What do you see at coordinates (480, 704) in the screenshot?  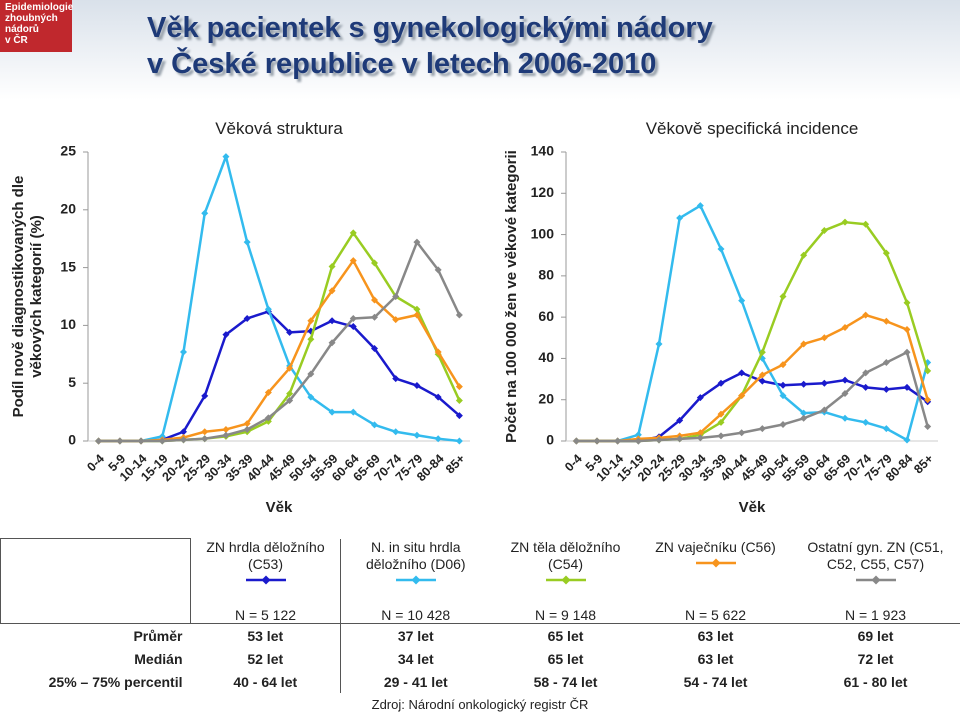 I see `source: Zdroj: Národní onkologický registr ČR` at bounding box center [480, 704].